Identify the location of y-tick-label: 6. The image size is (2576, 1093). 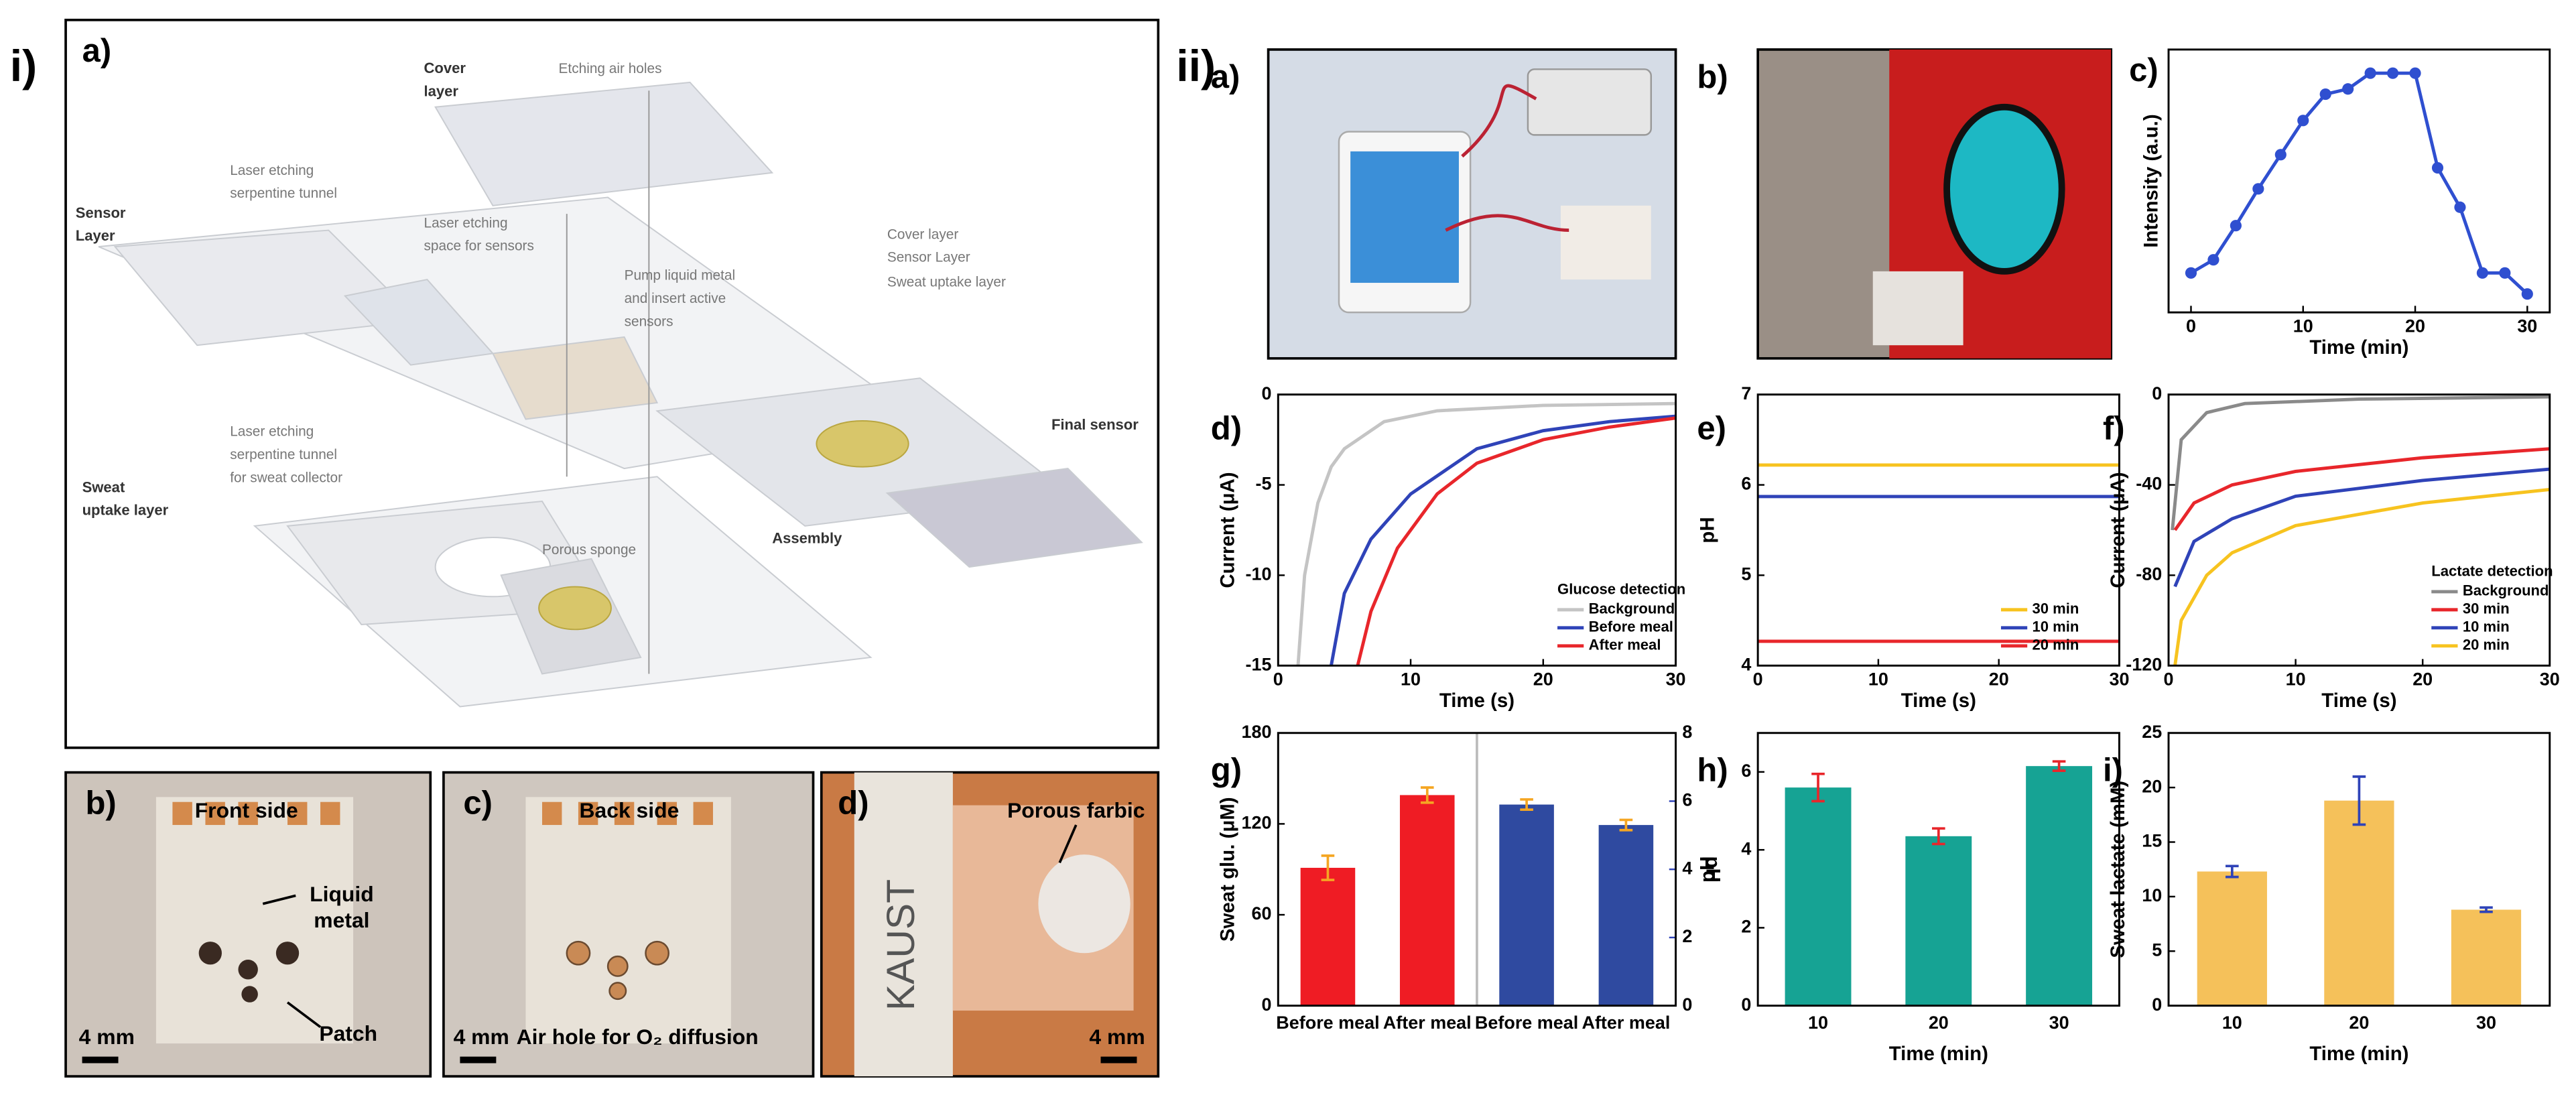
(1746, 484).